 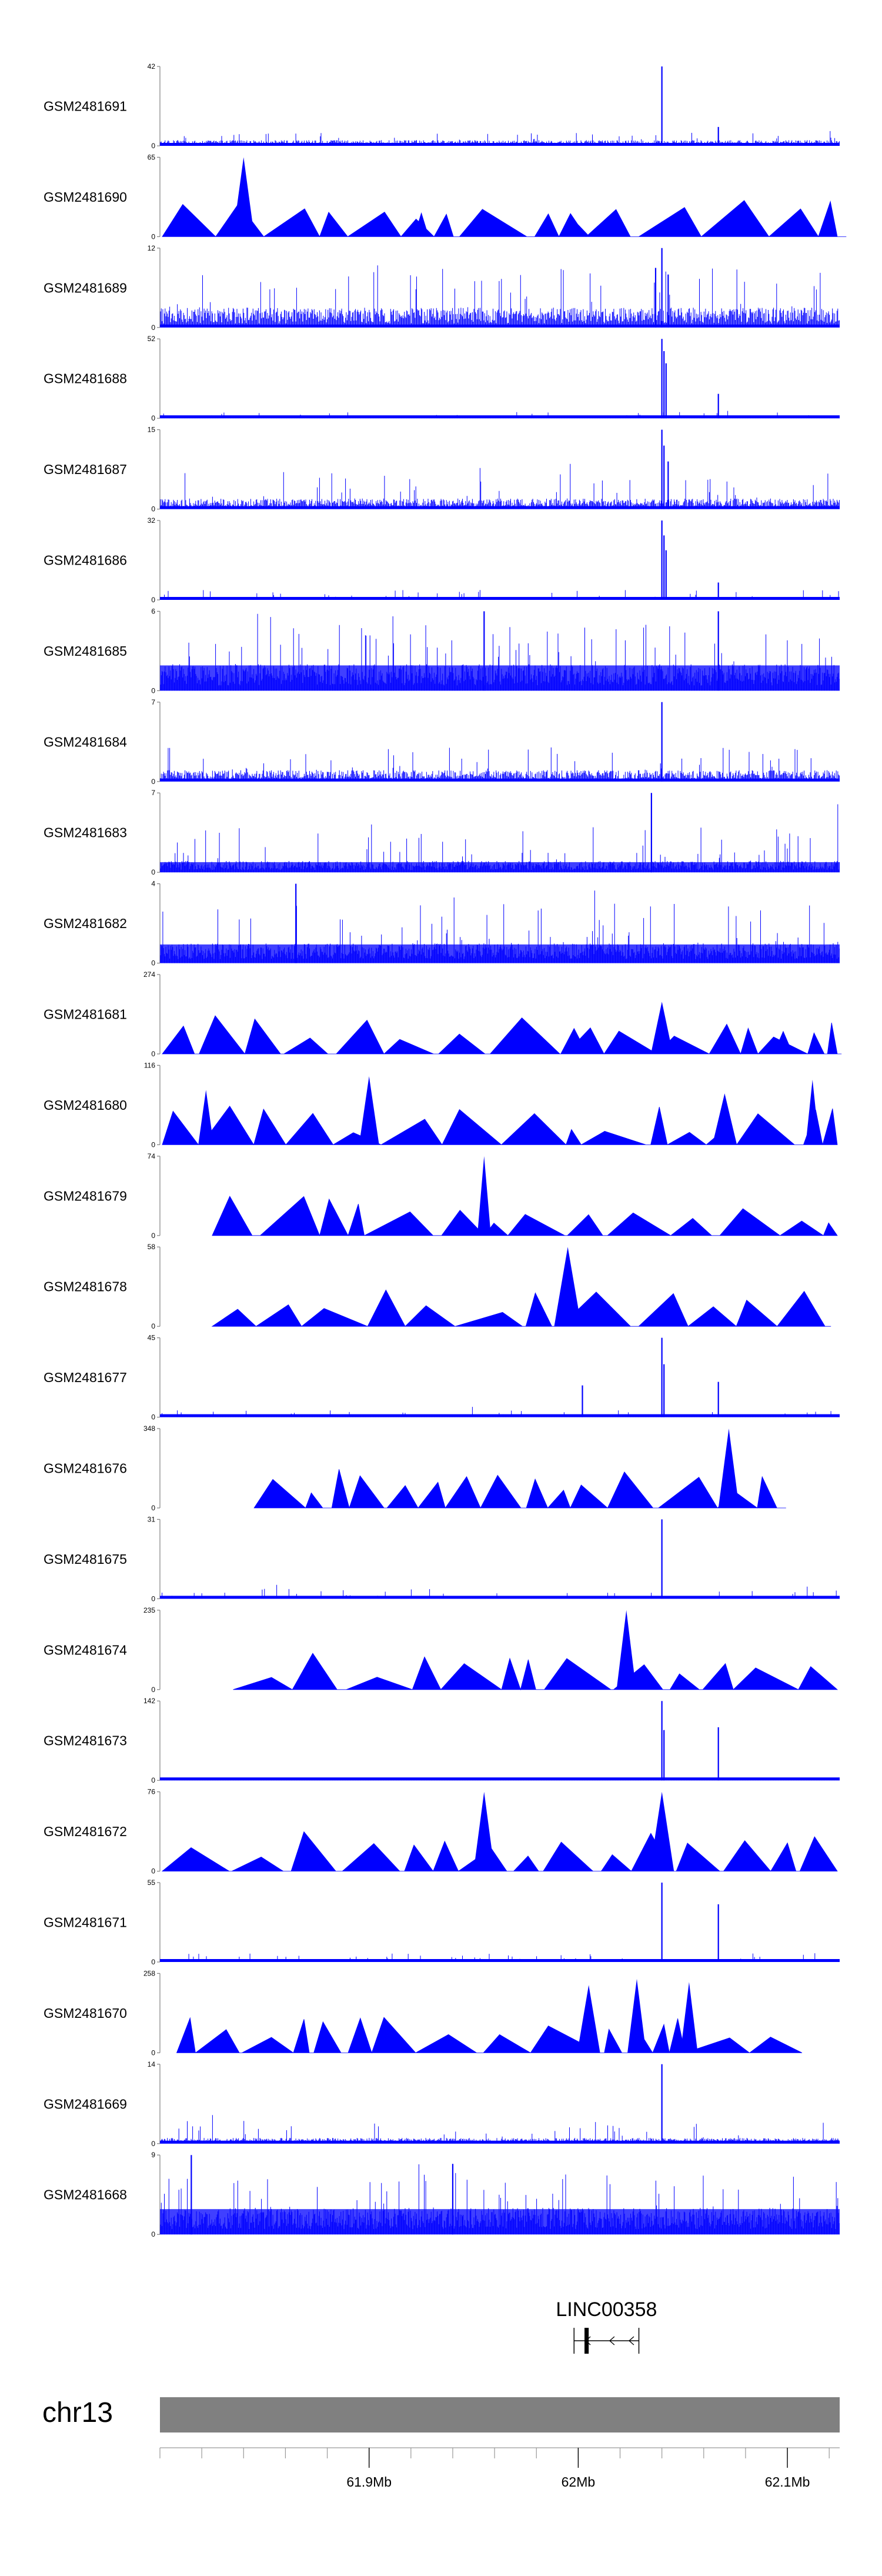 What do you see at coordinates (85, 1377) in the screenshot?
I see `track-label: GSM2481677` at bounding box center [85, 1377].